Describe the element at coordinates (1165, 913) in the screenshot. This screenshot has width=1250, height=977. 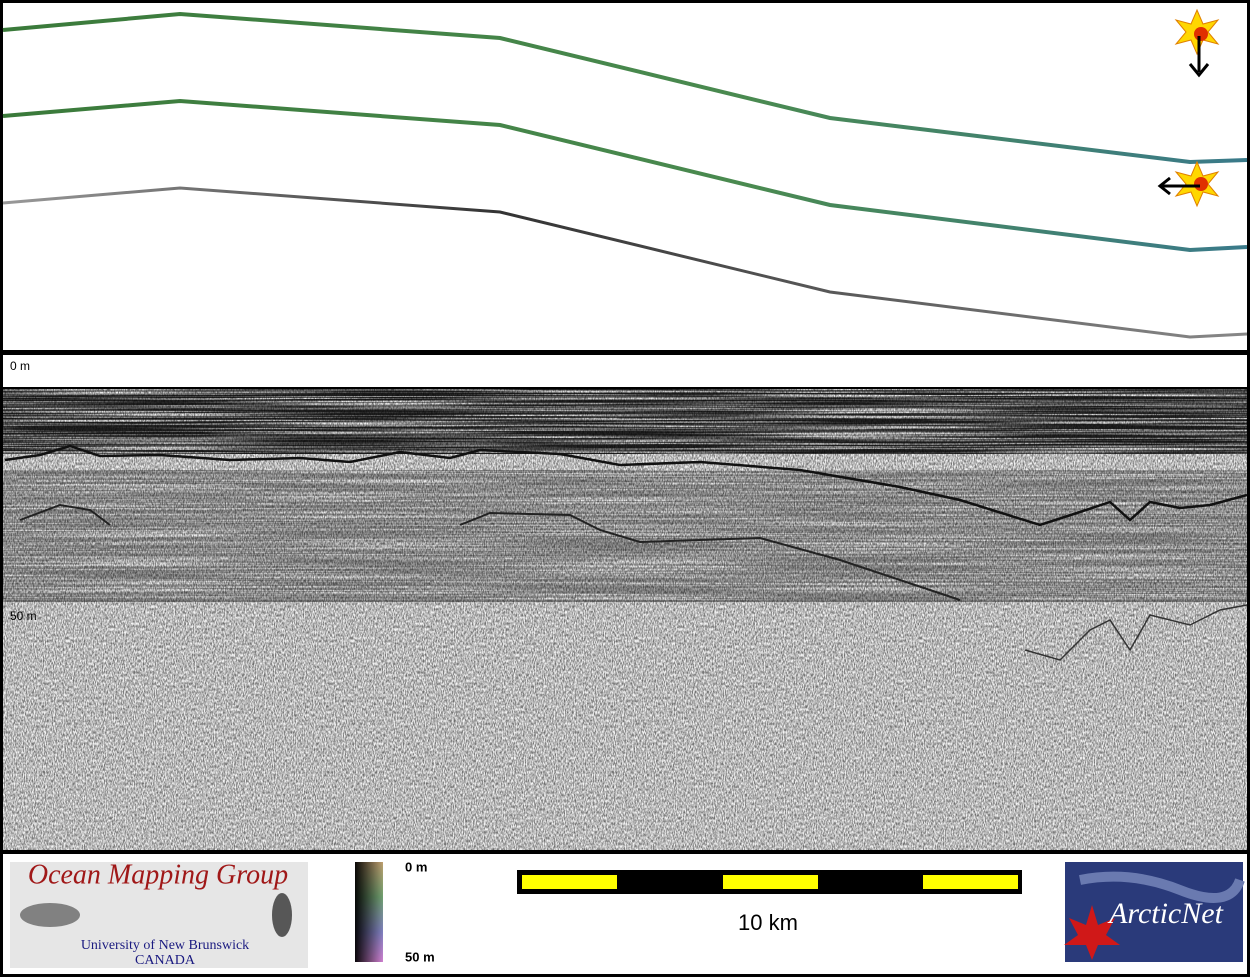
I see `partner-name: ArcticNet` at that location.